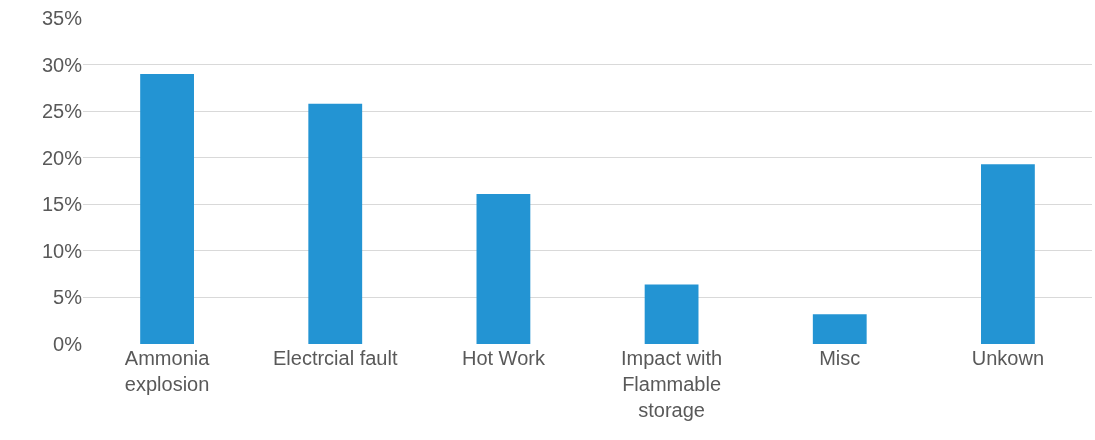 This screenshot has width=1095, height=440. I want to click on y-tick-label: 25%, so click(62, 111).